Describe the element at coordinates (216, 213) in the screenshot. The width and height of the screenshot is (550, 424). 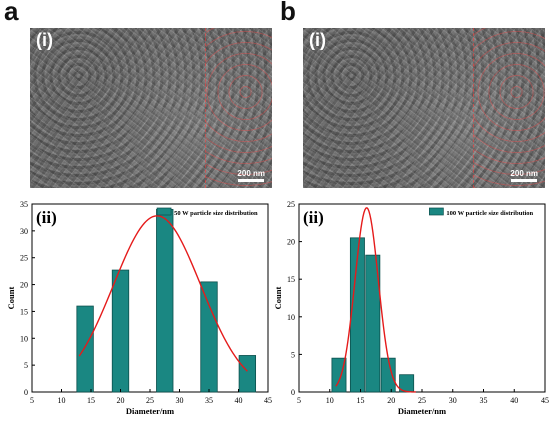
I see `legend-label: 50 W particle size distribution` at that location.